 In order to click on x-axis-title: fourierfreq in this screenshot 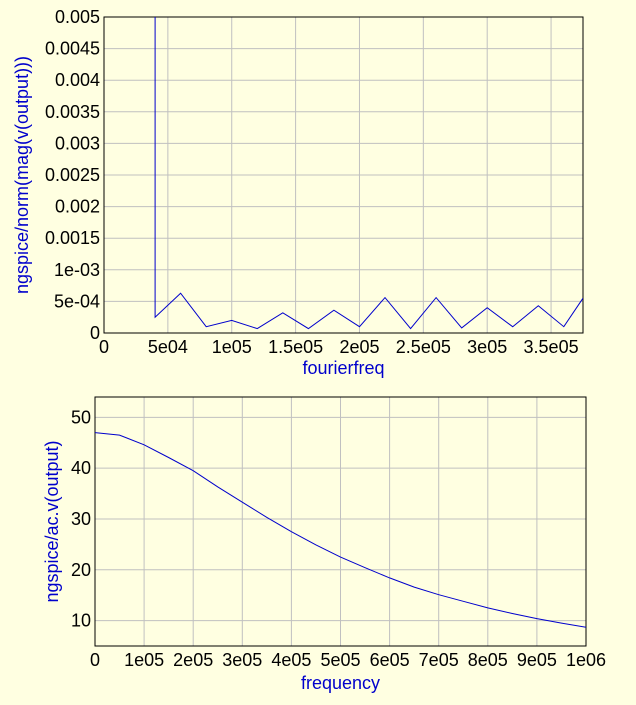, I will do `click(343, 368)`.